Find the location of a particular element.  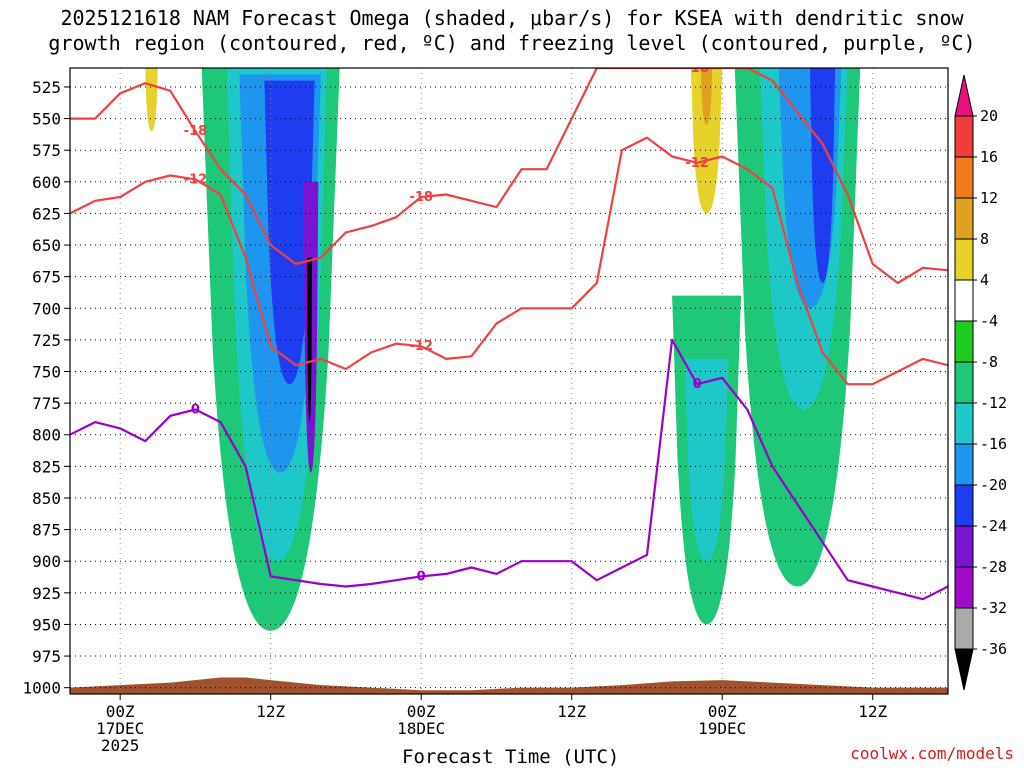

y-tick-label: 550 is located at coordinates (46, 119).